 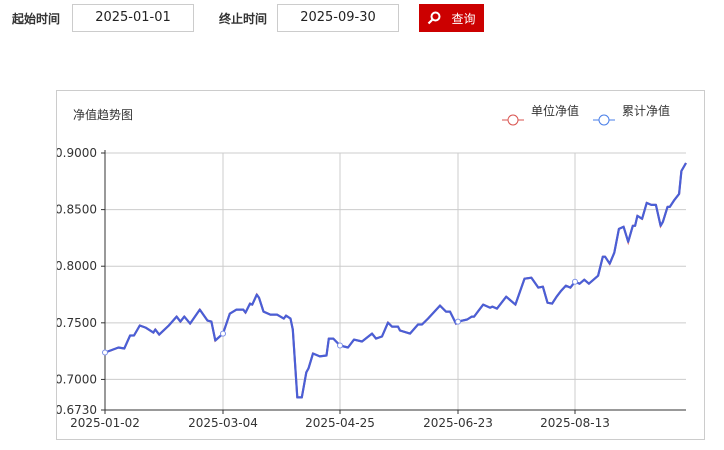 What do you see at coordinates (77, 410) in the screenshot?
I see `y-tick-label: 0.6730` at bounding box center [77, 410].